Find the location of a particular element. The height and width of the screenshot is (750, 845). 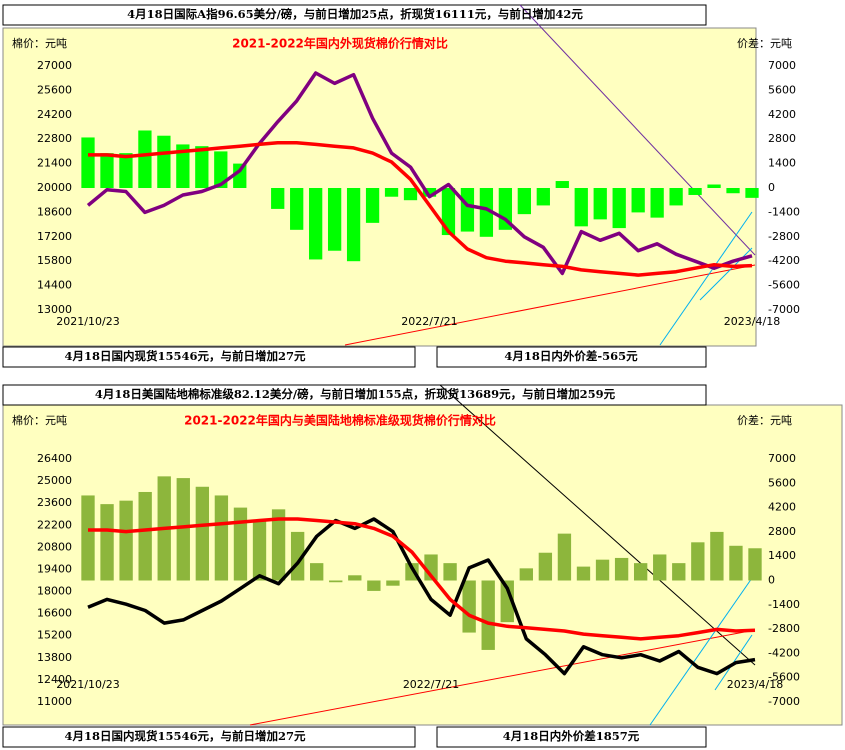

y-tick-label: 12400 is located at coordinates (54, 679).